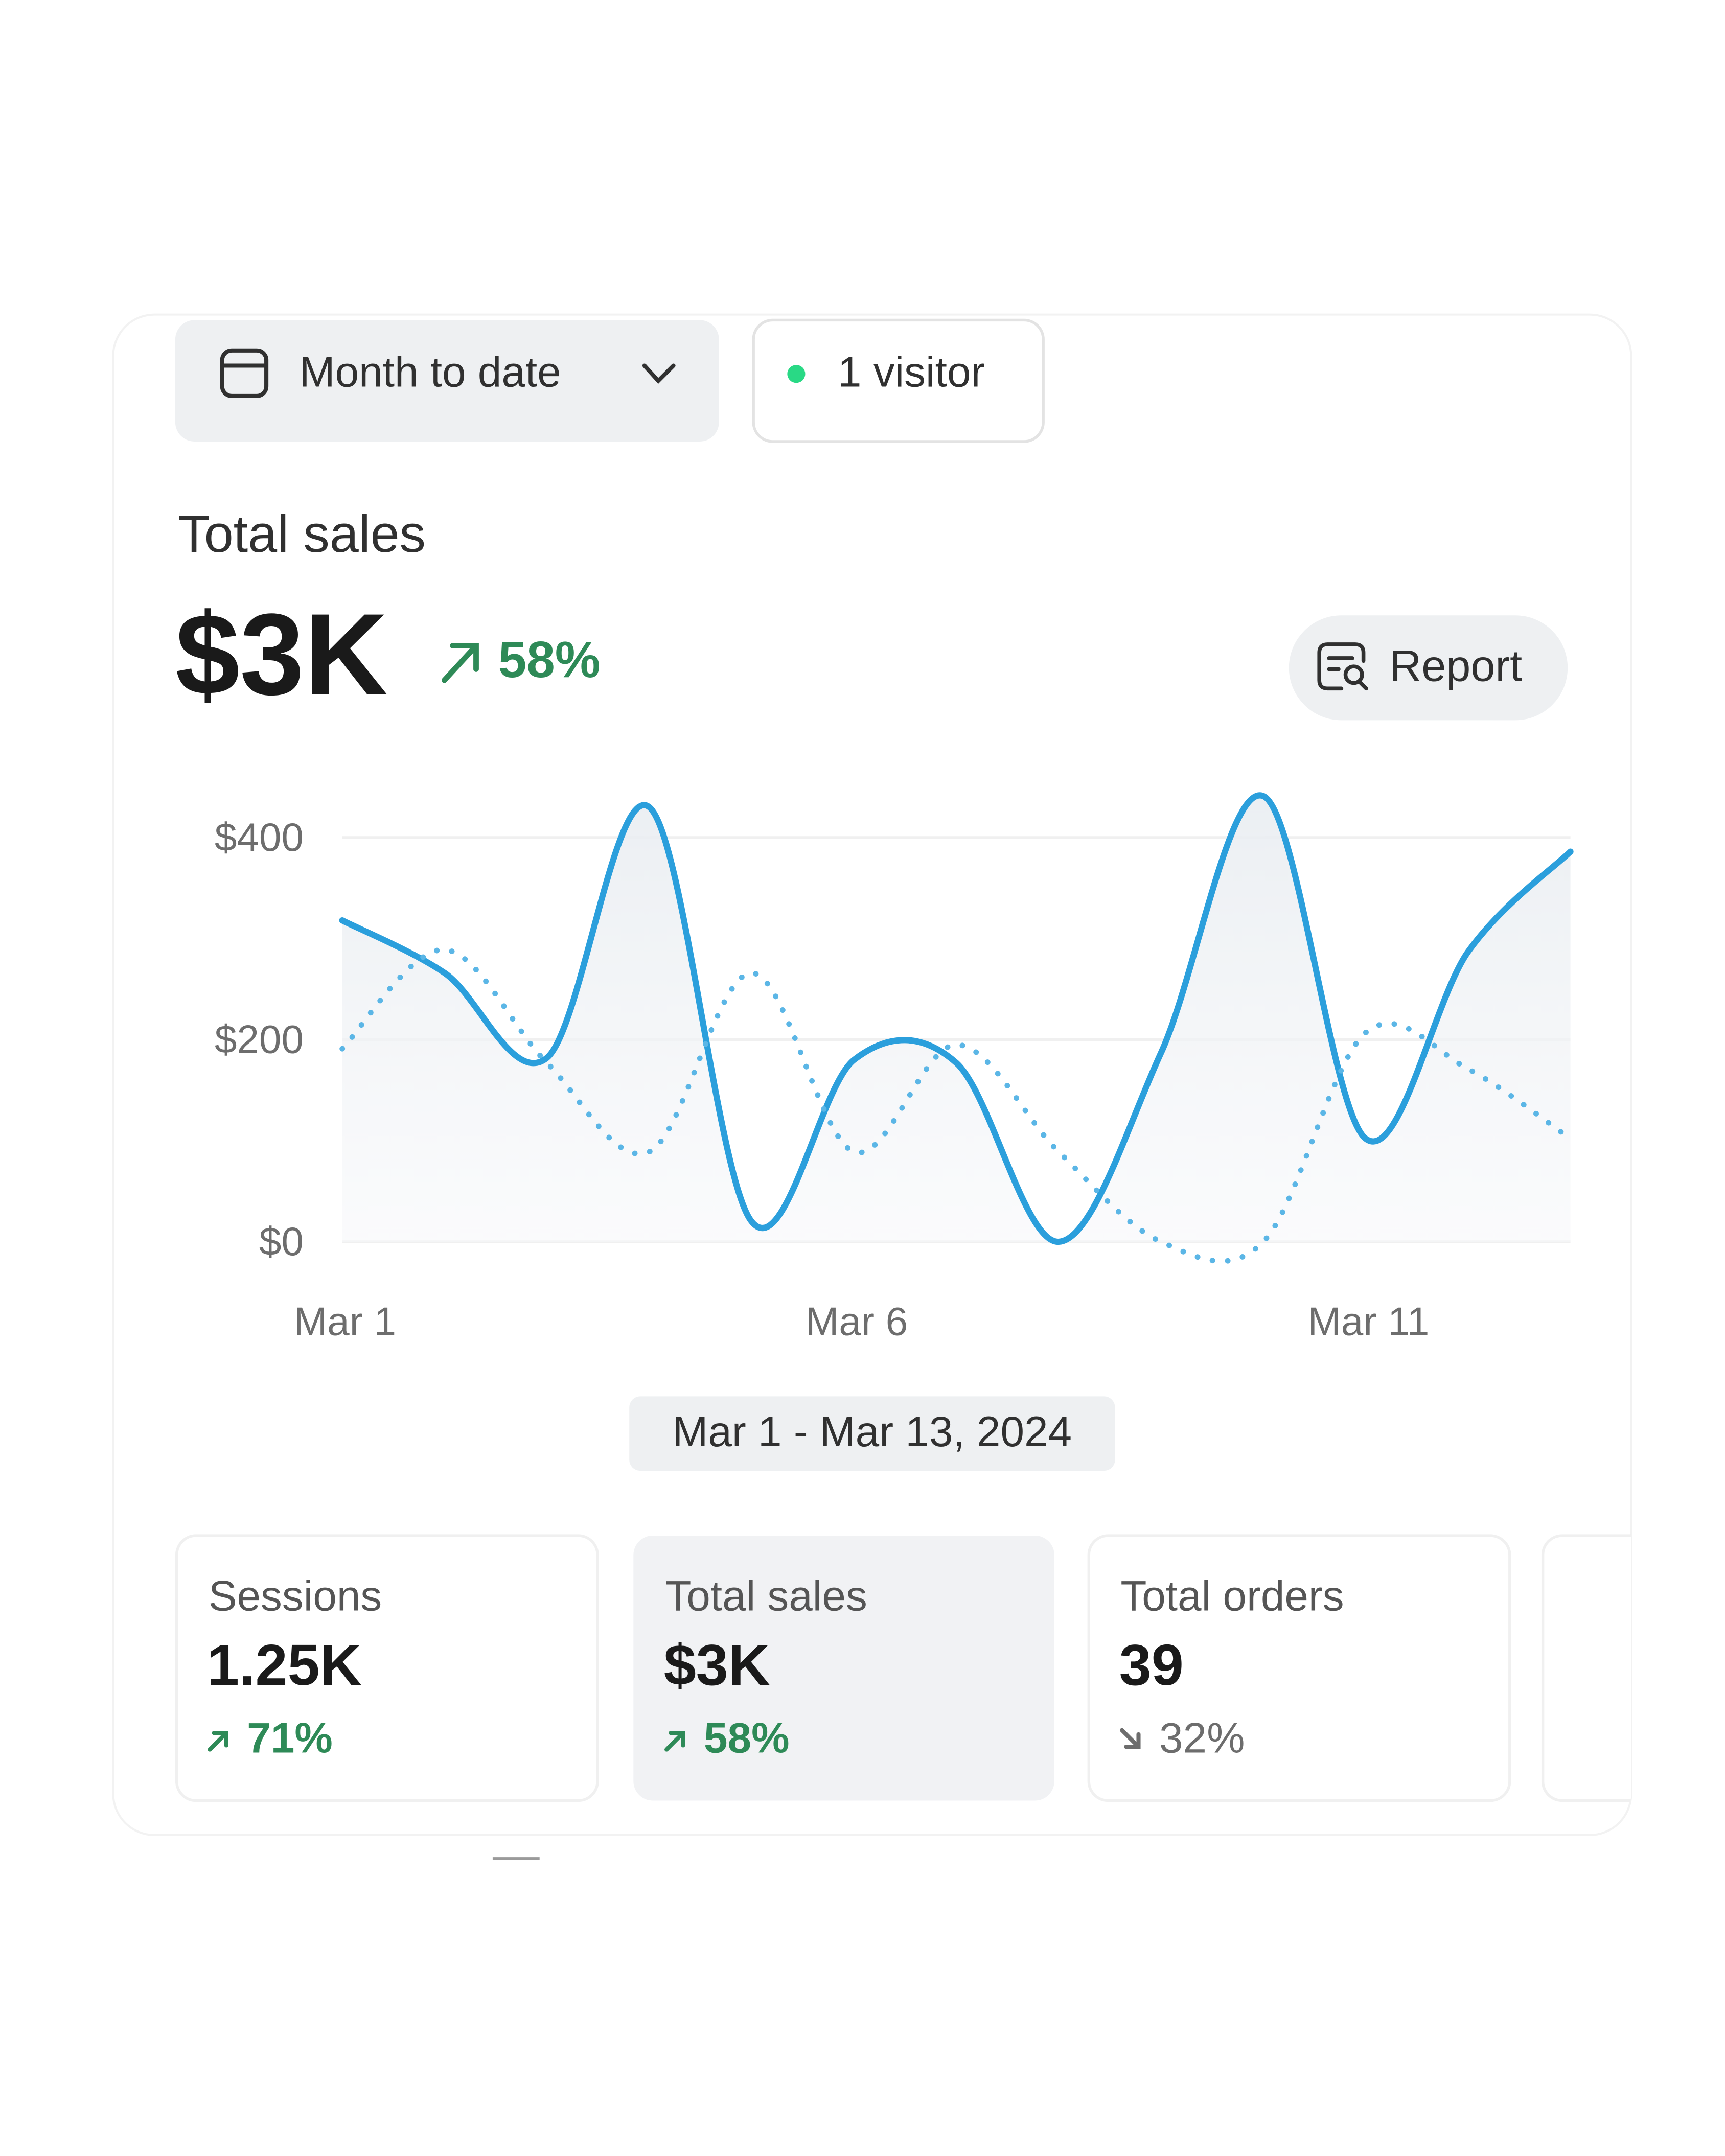 The width and height of the screenshot is (1725, 2156). What do you see at coordinates (295, 1595) in the screenshot?
I see `card-title: Sessions` at bounding box center [295, 1595].